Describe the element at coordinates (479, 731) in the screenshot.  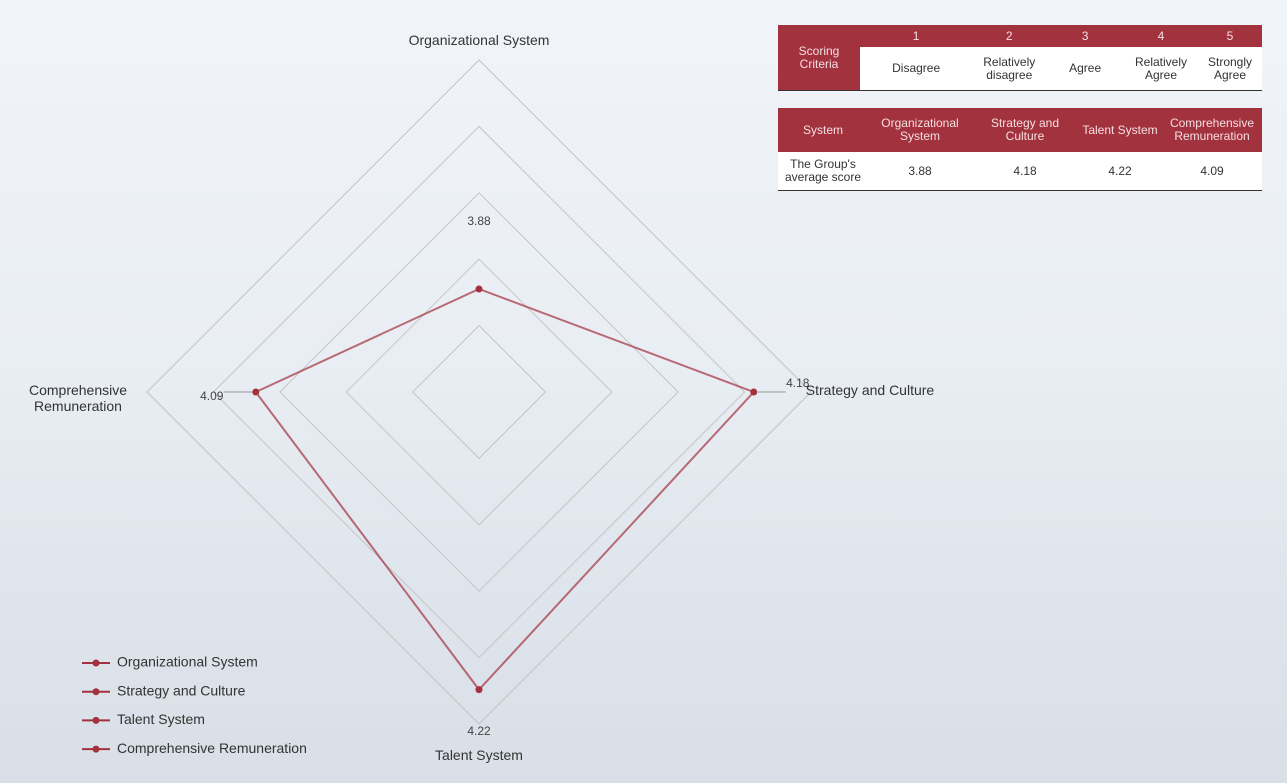
I see `data-label: 4.22` at that location.